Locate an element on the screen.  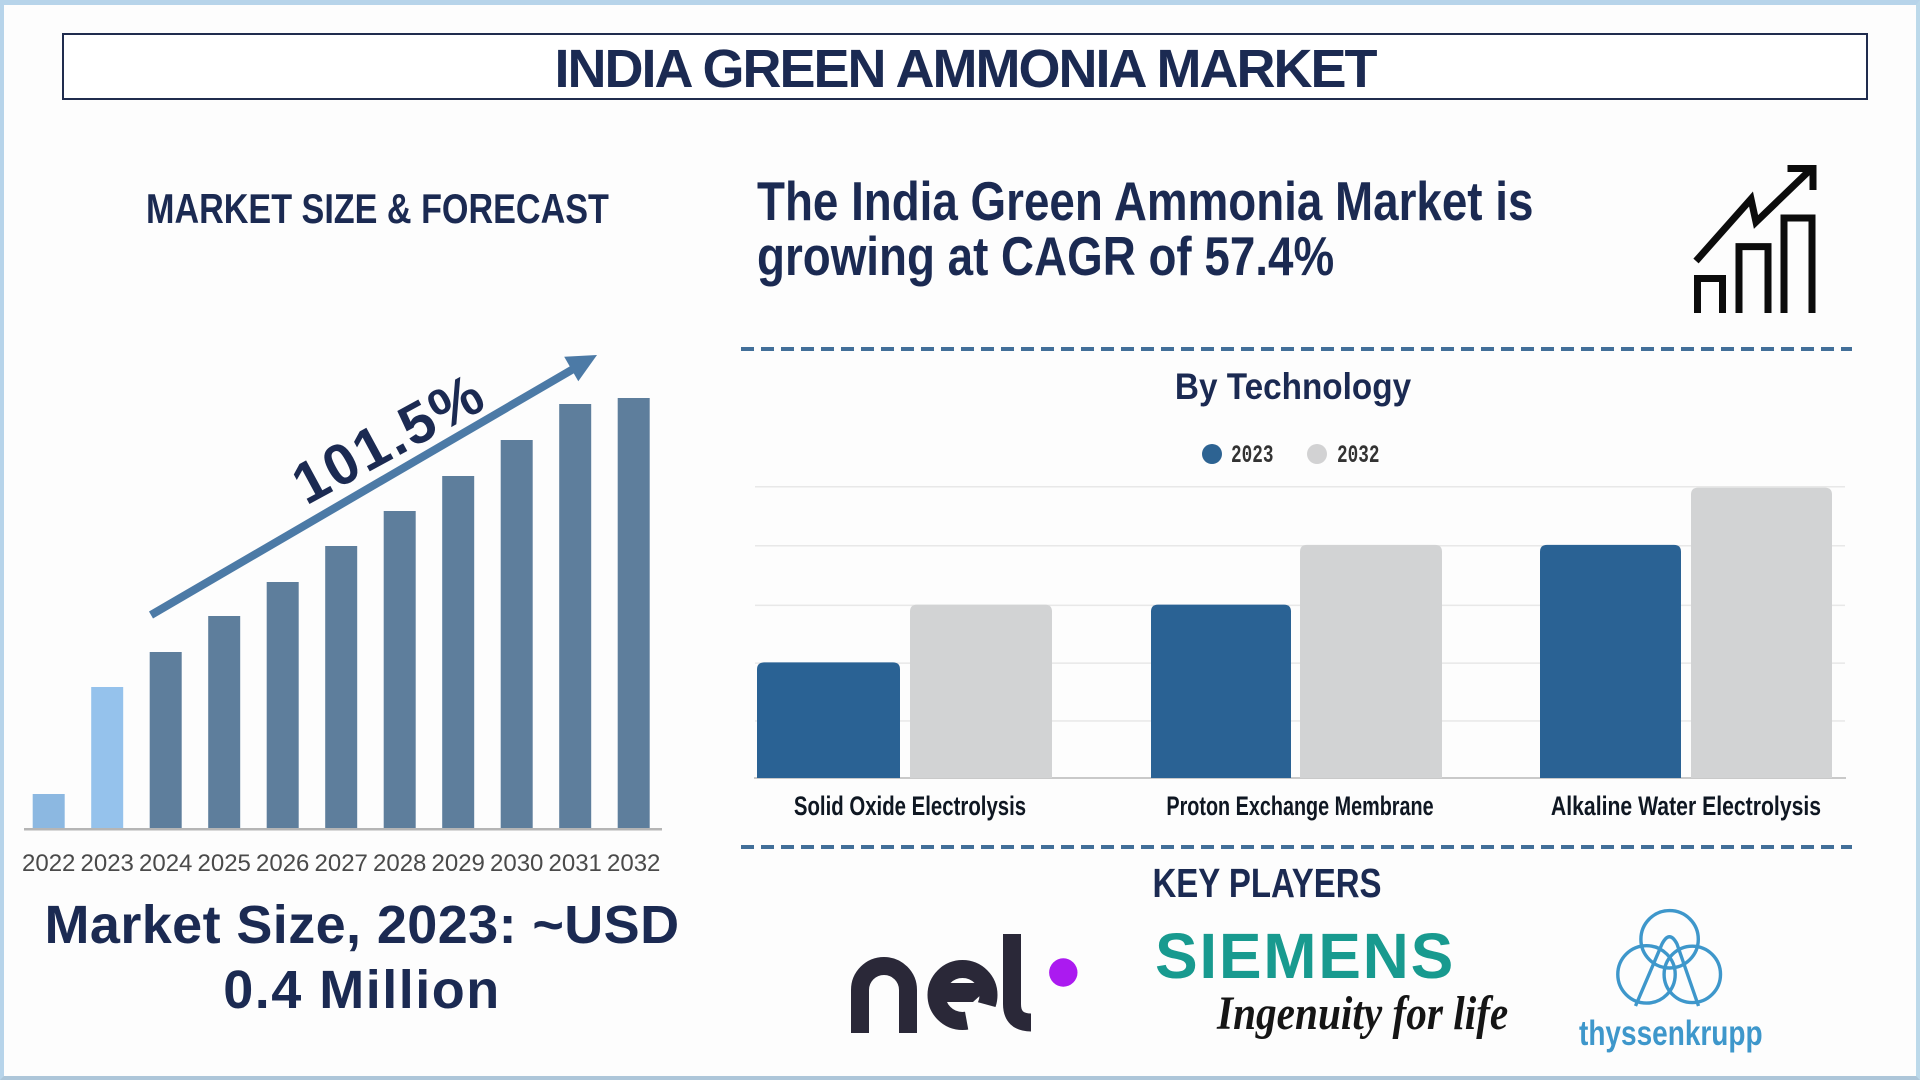
svg-text: 2030 is located at coordinates (516, 863).